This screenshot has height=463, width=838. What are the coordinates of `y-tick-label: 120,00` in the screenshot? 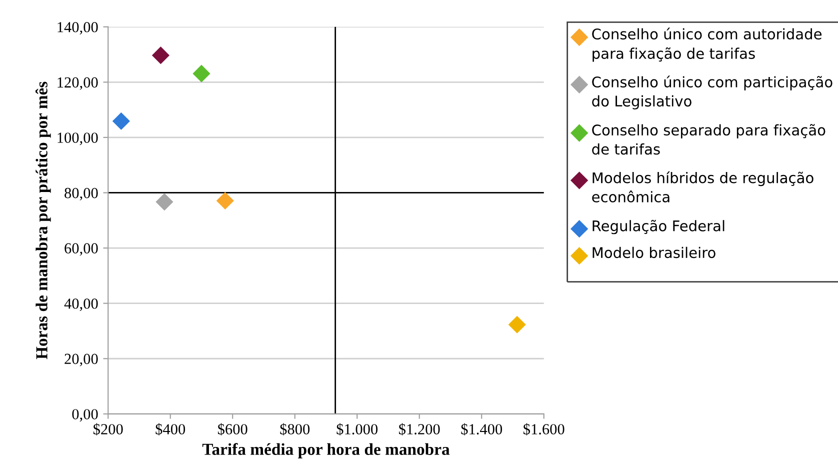 It's located at (78, 83).